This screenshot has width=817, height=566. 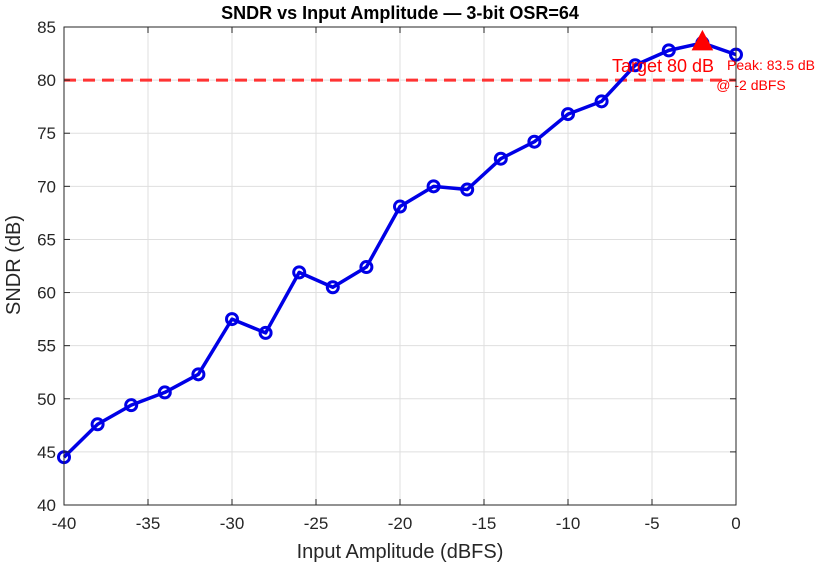 What do you see at coordinates (46, 27) in the screenshot?
I see `y-tick-label: 85` at bounding box center [46, 27].